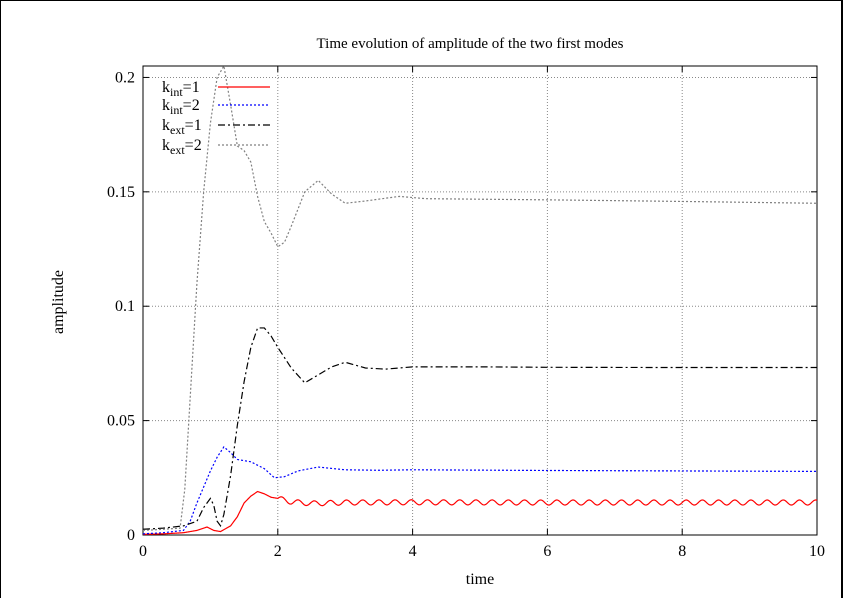 This screenshot has width=843, height=598. I want to click on x-tick-label: 8, so click(682, 551).